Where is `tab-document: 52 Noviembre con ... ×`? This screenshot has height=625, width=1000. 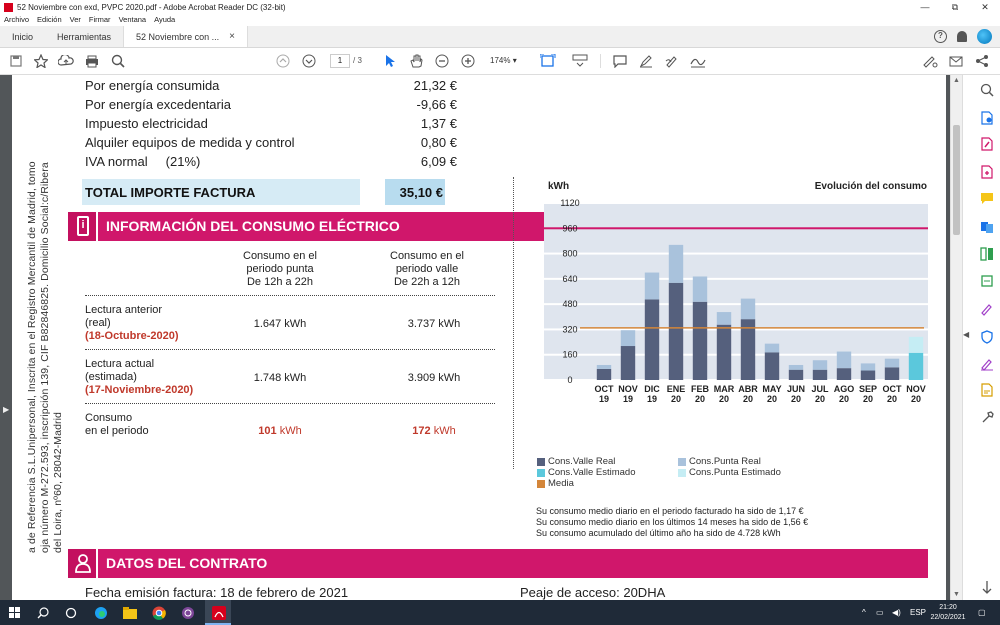
tab-document: 52 Noviembre con ... × is located at coordinates (185, 36).